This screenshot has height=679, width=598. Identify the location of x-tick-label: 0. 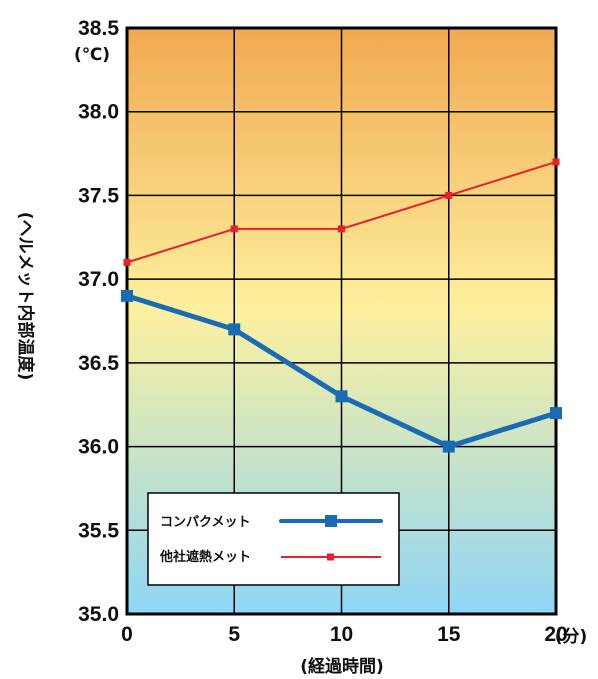
(127, 634).